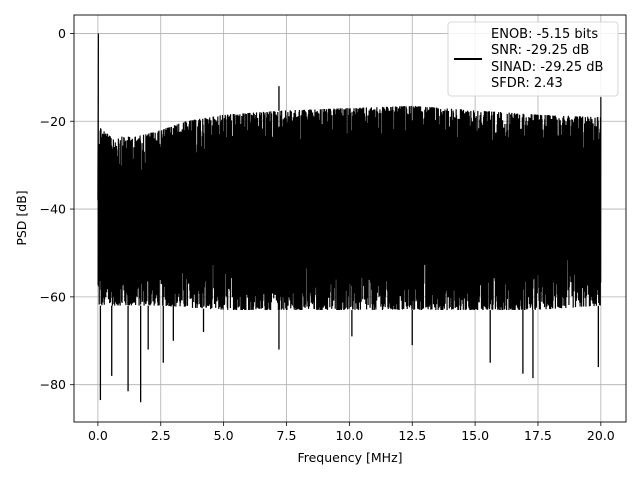  Describe the element at coordinates (62, 33) in the screenshot. I see `y-tick-label: 0` at that location.